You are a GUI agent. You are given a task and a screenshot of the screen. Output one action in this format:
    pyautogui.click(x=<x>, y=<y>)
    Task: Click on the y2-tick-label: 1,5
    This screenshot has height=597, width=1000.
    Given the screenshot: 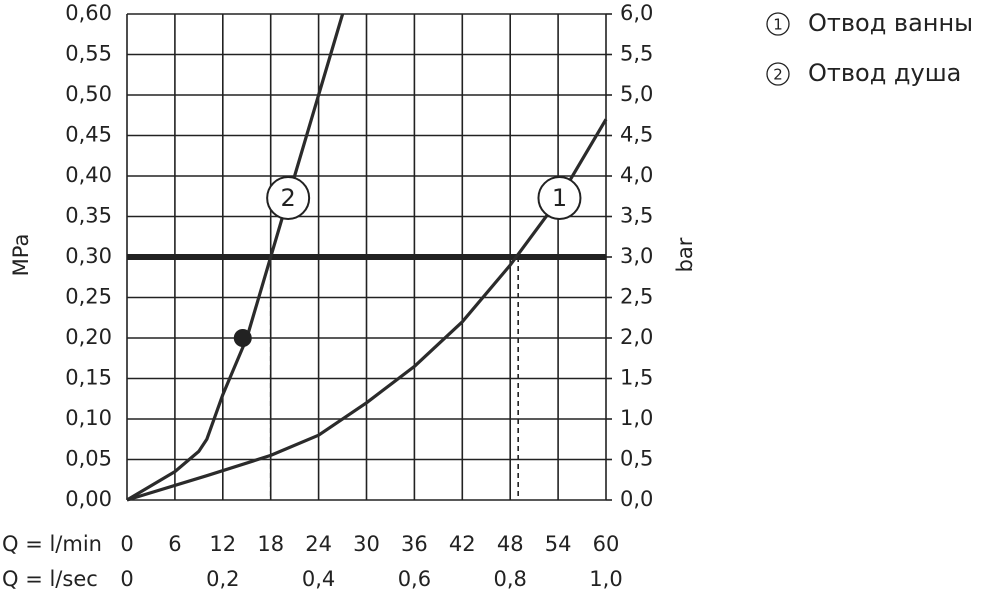 What is the action you would take?
    pyautogui.click(x=636, y=378)
    